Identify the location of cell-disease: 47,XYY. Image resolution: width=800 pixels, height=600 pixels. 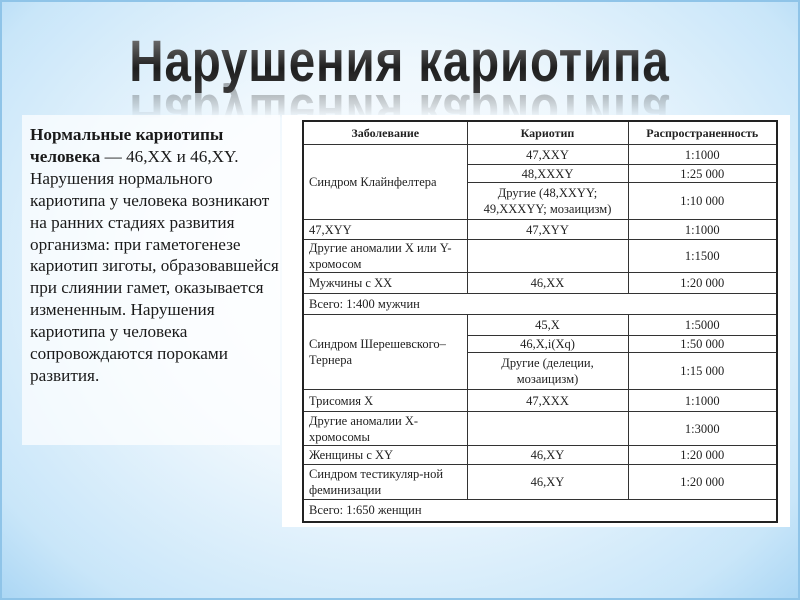
(385, 229).